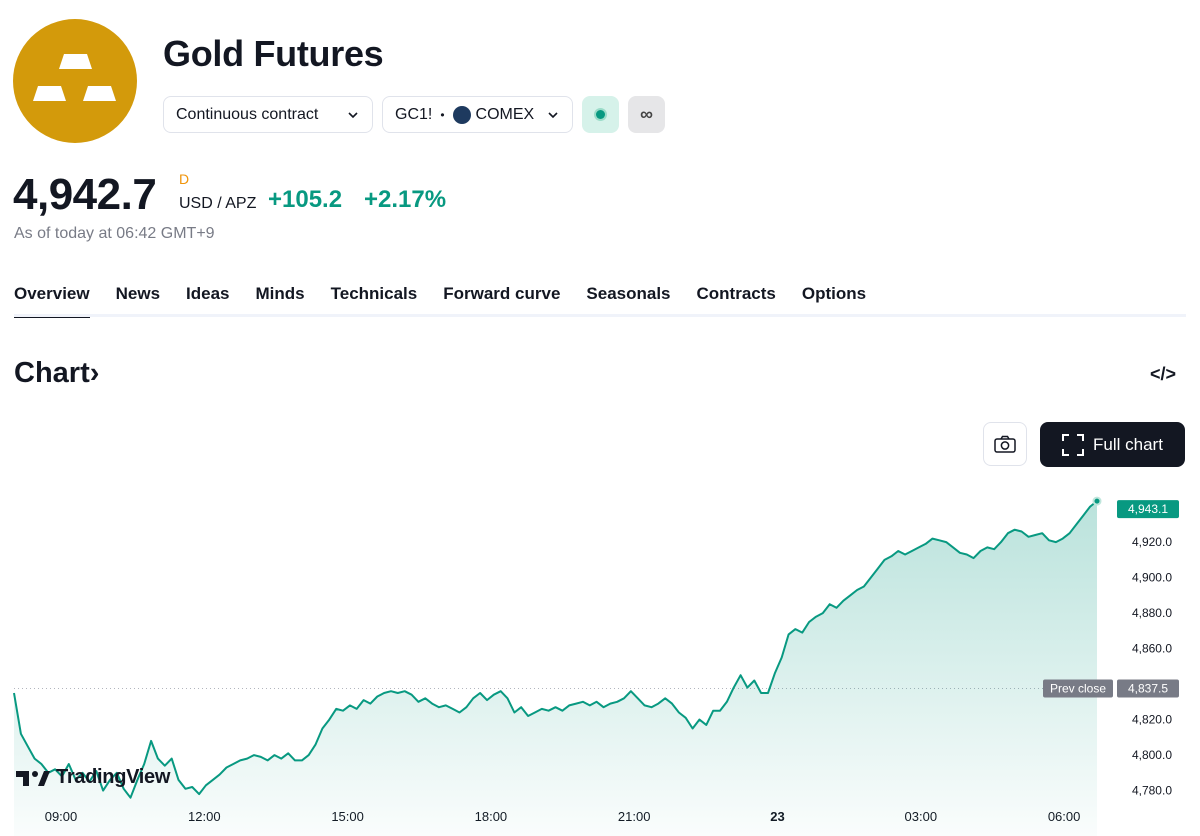 This screenshot has height=836, width=1200. What do you see at coordinates (374, 293) in the screenshot?
I see `tab-technicals: Technicals` at bounding box center [374, 293].